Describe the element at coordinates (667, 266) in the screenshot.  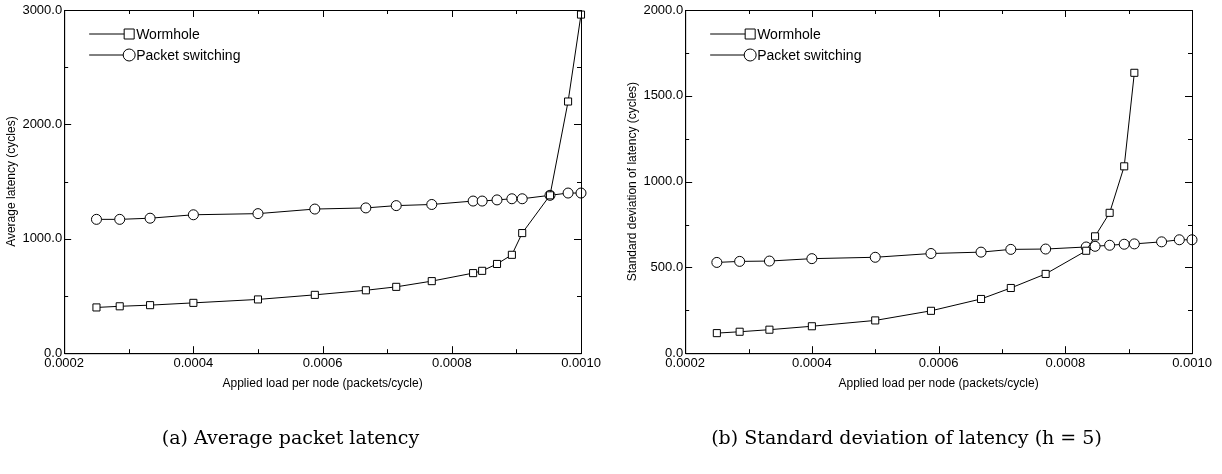
I see `y-tick-label: 500.0` at that location.